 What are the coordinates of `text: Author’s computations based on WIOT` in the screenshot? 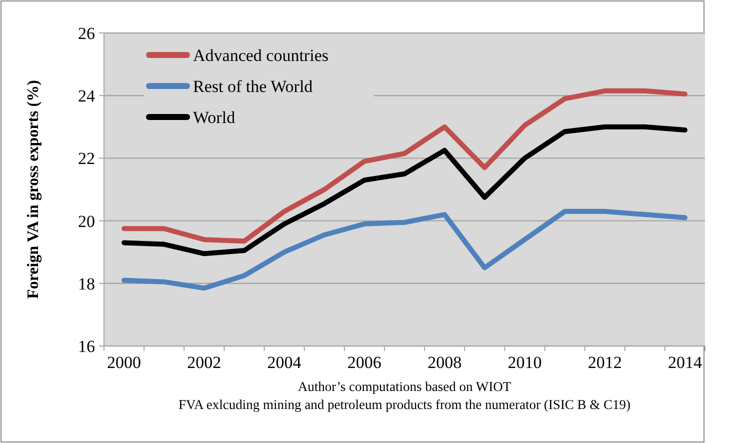 It's located at (405, 386).